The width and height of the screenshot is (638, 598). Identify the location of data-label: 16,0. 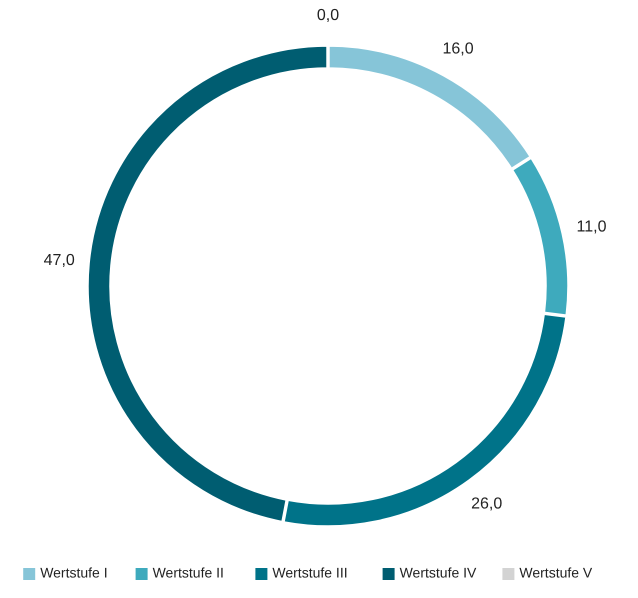
(458, 49).